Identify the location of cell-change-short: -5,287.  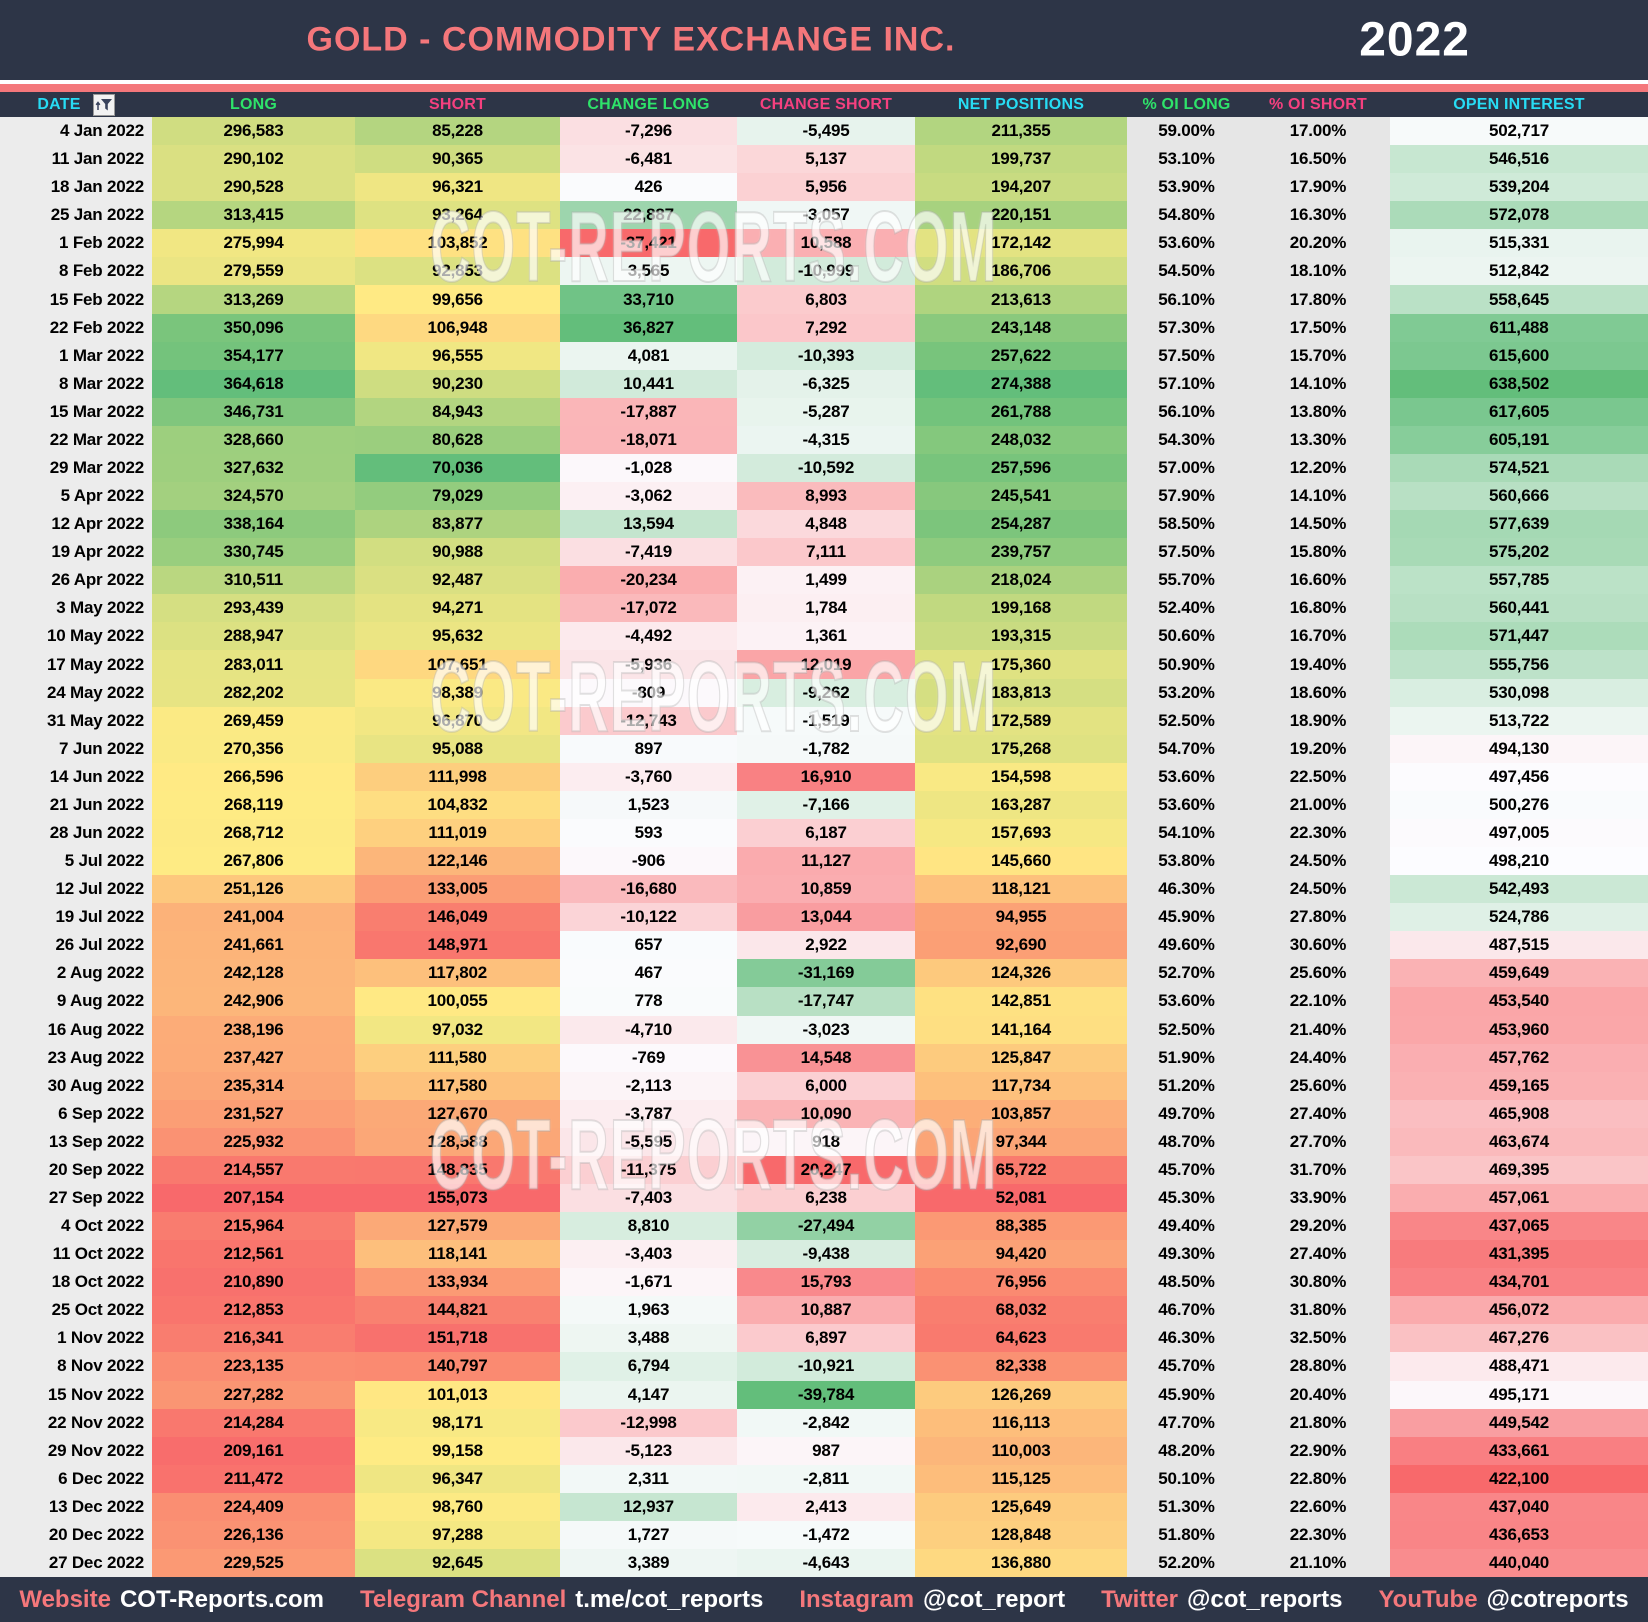
(826, 411).